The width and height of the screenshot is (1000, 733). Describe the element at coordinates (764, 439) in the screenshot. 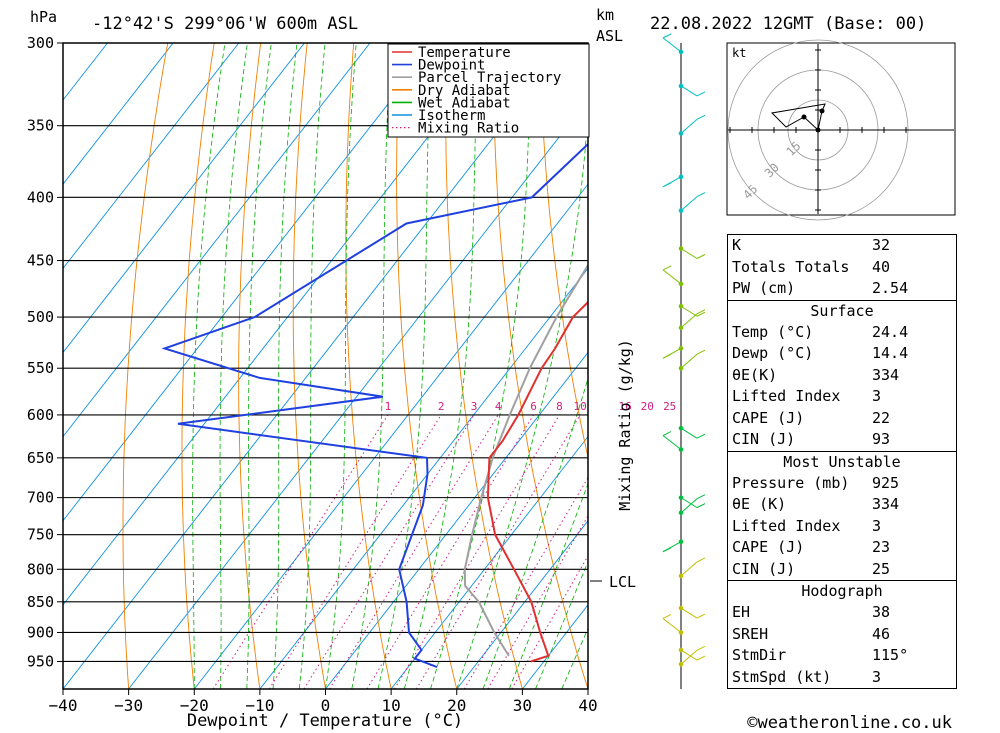

I see `surface-label: CIN (J)` at that location.